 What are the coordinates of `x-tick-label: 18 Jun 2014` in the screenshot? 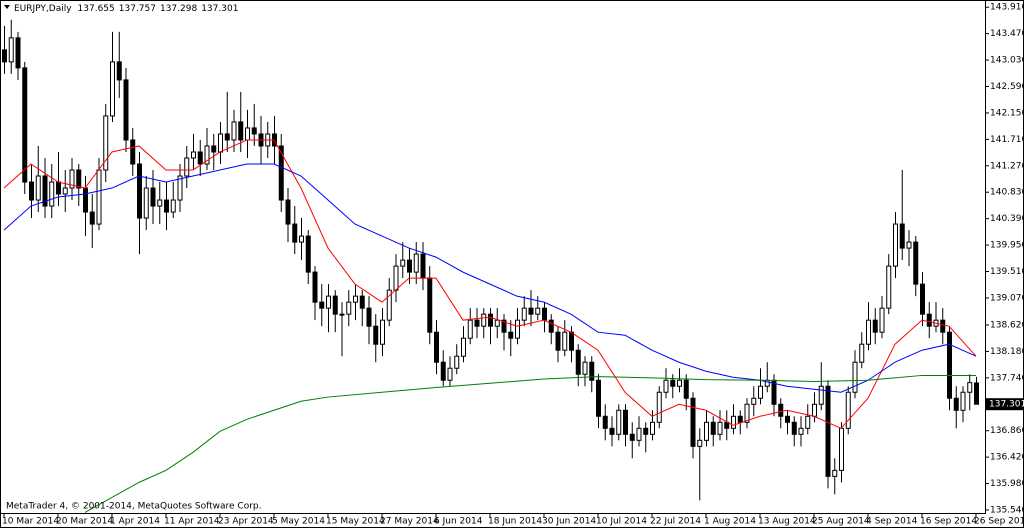 It's located at (515, 522).